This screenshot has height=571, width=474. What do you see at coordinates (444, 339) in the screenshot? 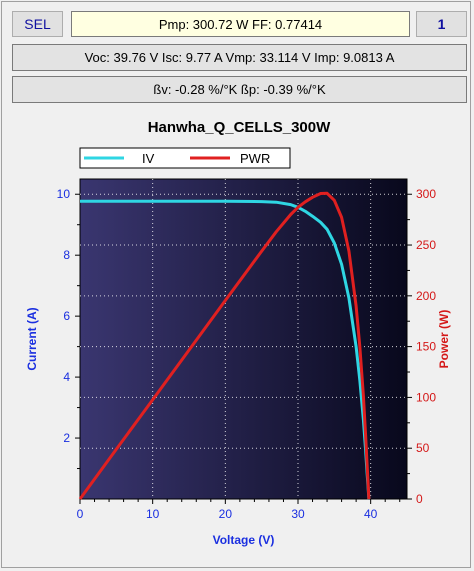
I see `y2-axis-label: Power (W)` at bounding box center [444, 339].